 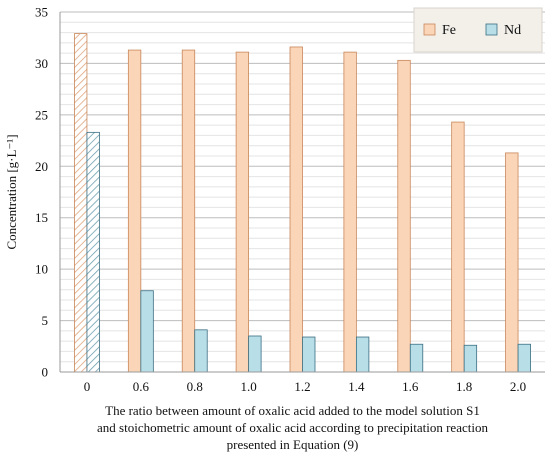 I want to click on x-axis-title-line-3: presented in Equation (9), so click(x=292, y=444).